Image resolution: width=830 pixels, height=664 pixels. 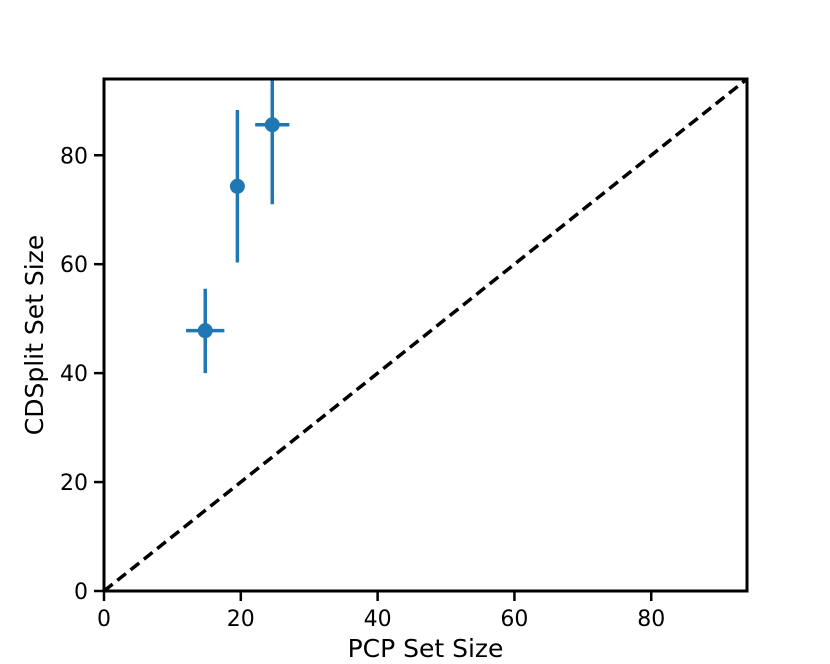 I want to click on x-tick-label: 80, so click(x=651, y=619).